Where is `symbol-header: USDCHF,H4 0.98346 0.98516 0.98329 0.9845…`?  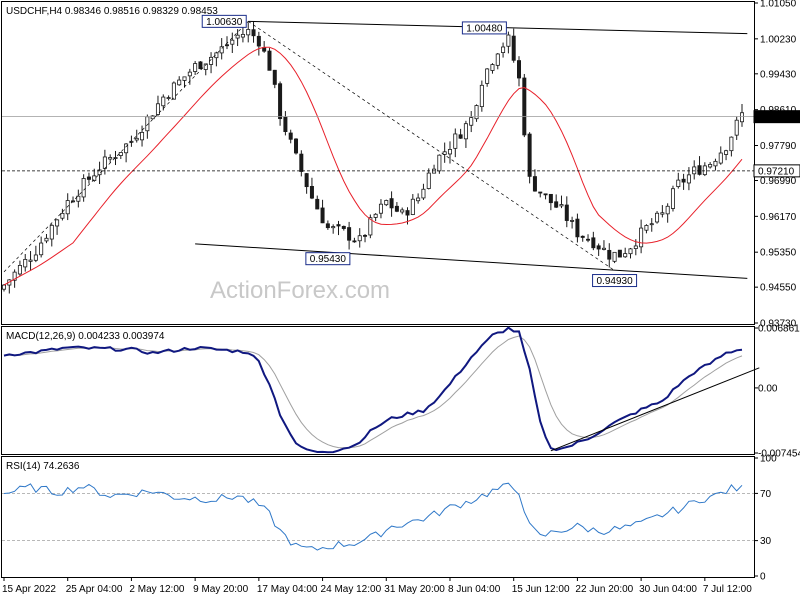 symbol-header: USDCHF,H4 0.98346 0.98516 0.98329 0.9845… is located at coordinates (112, 11).